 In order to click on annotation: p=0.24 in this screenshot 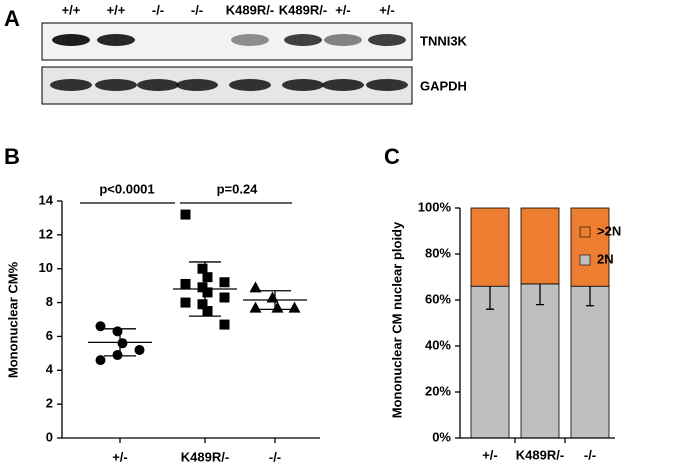, I will do `click(238, 188)`.